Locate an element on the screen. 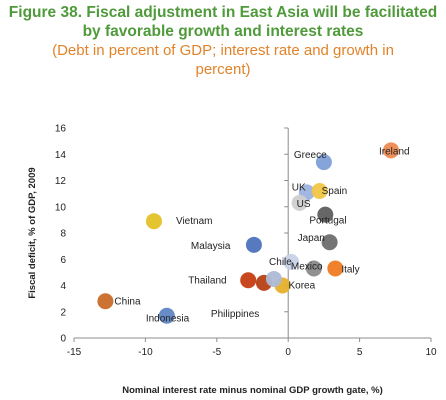 This screenshot has height=400, width=446. data-point-us is located at coordinates (299, 202).